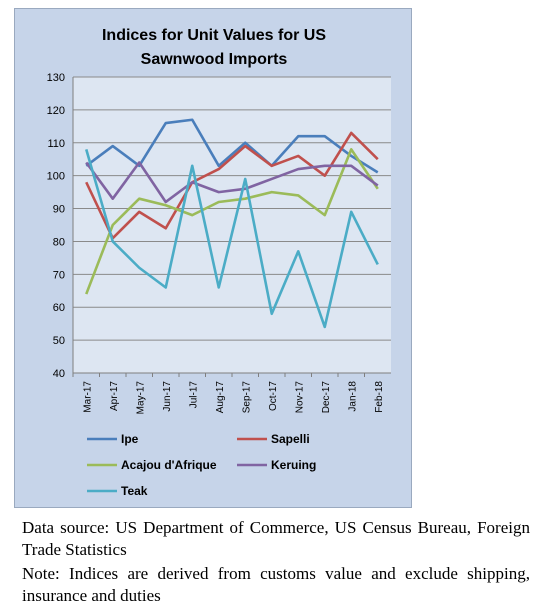 This screenshot has height=609, width=536. I want to click on y-tick-label: 80, so click(59, 242).